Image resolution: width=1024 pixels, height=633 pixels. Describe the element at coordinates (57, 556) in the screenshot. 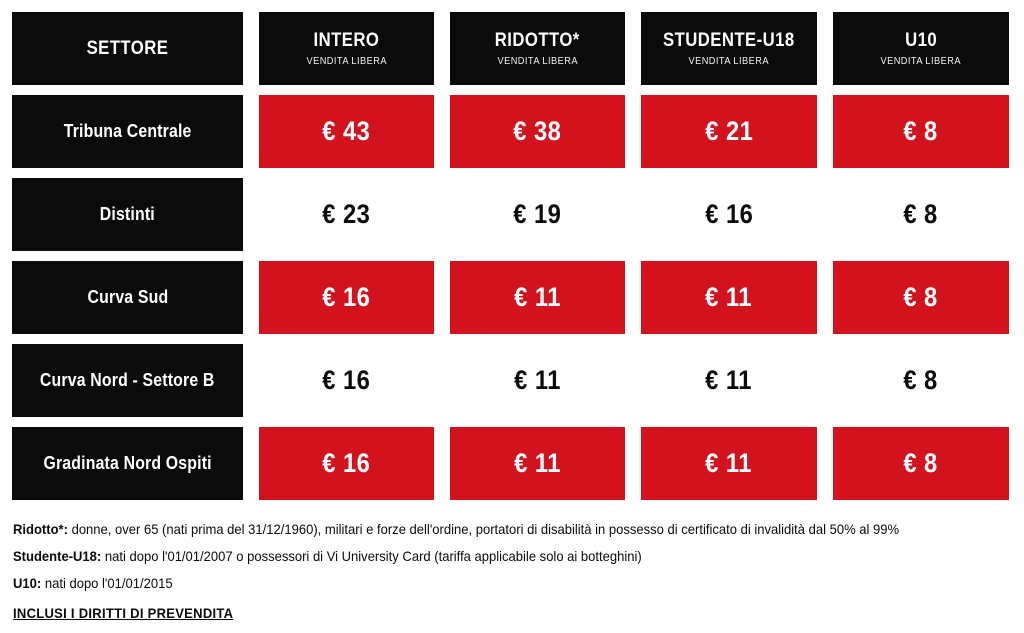

I see `note-studente-u18-label: Studente-U18:` at that location.